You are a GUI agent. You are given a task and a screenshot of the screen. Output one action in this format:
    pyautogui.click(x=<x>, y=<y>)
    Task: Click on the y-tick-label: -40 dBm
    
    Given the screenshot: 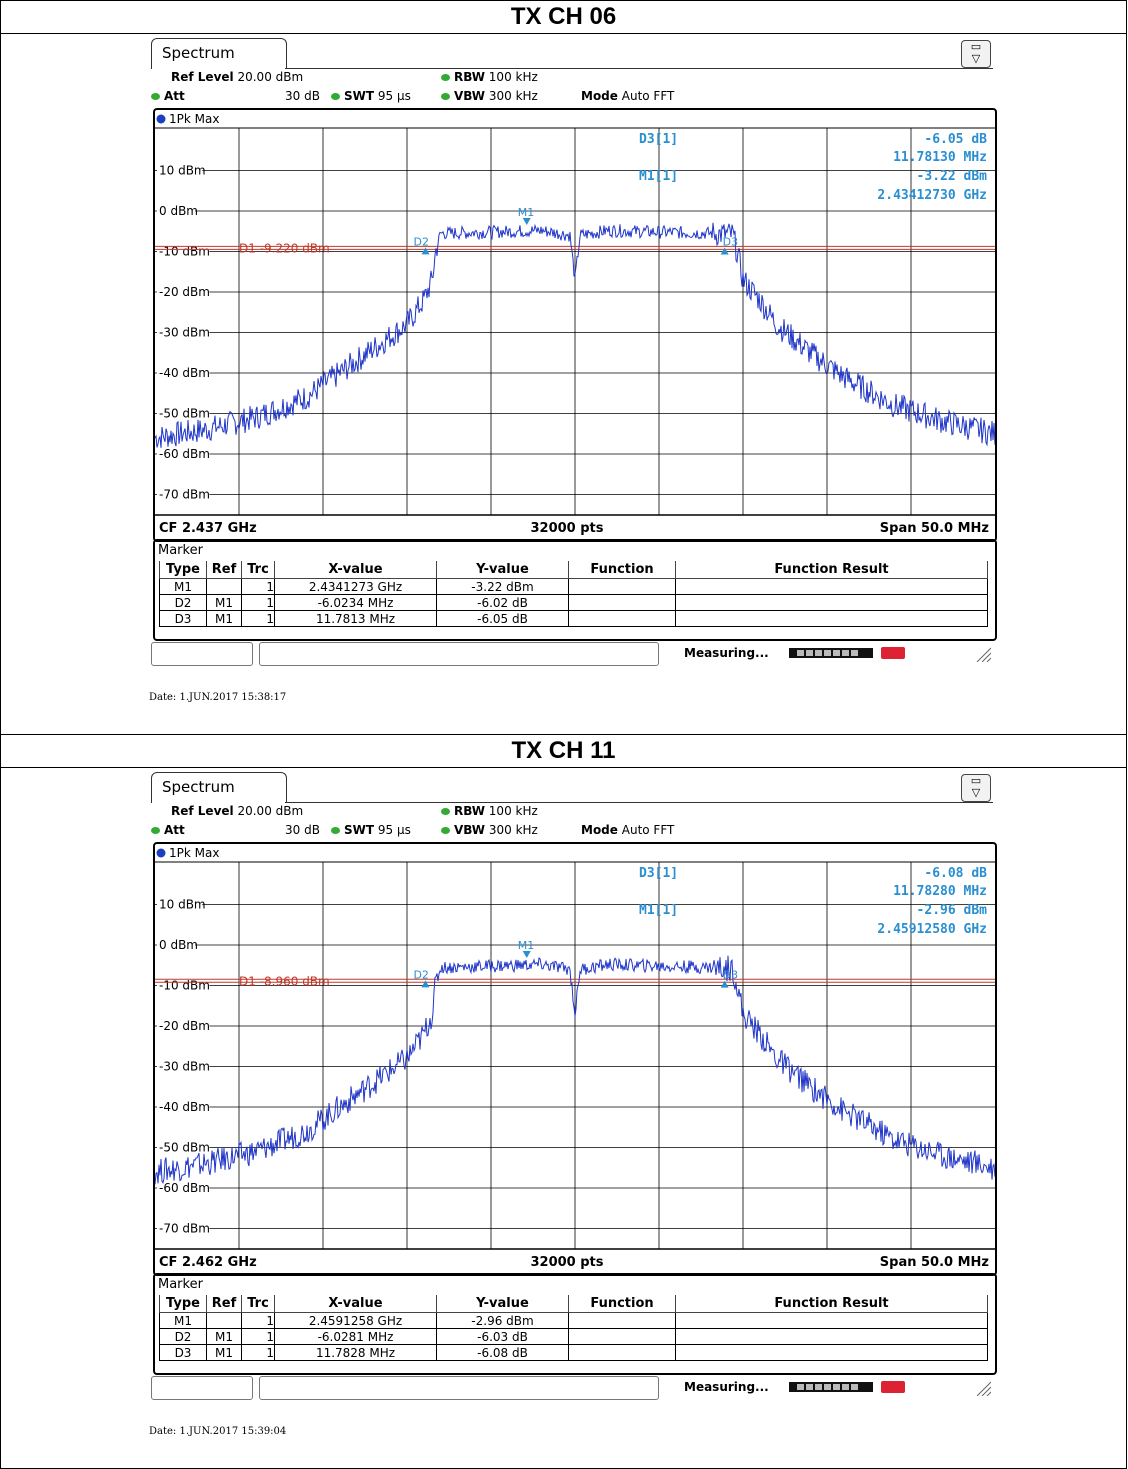 What is the action you would take?
    pyautogui.click(x=184, y=373)
    